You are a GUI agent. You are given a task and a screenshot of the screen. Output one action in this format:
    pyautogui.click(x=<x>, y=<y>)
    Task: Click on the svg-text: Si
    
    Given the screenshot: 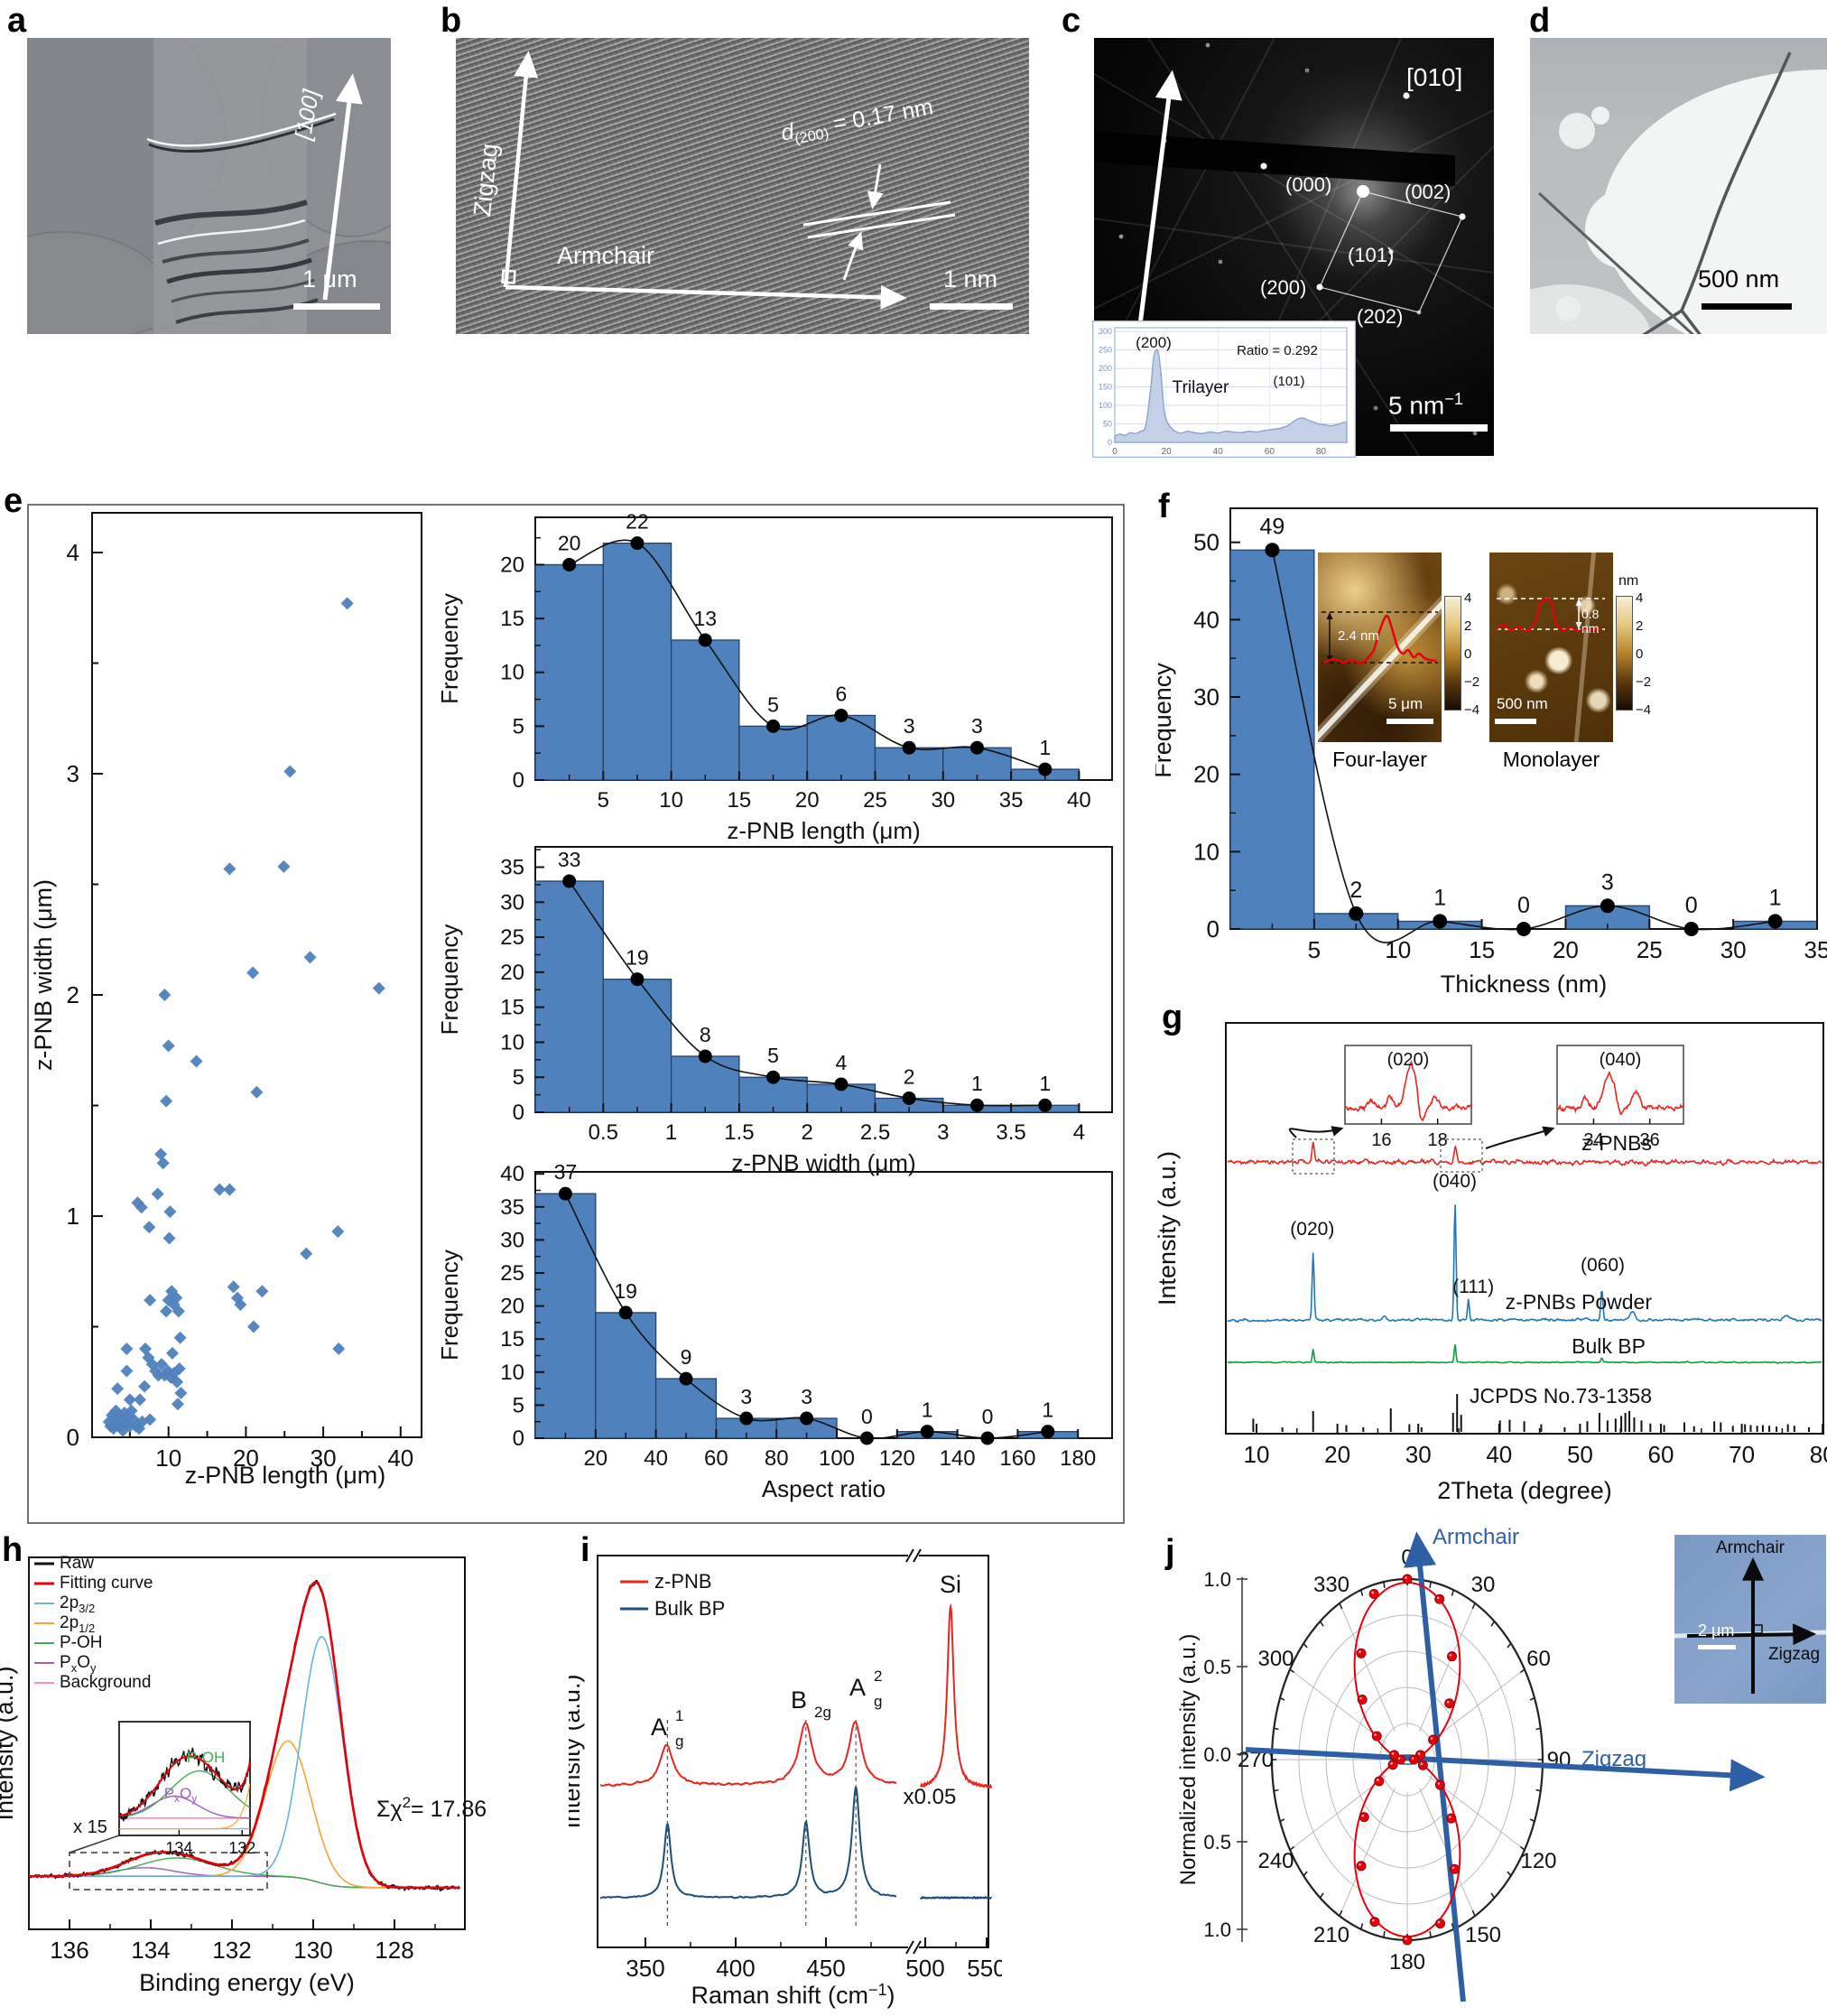 What is the action you would take?
    pyautogui.click(x=950, y=1584)
    